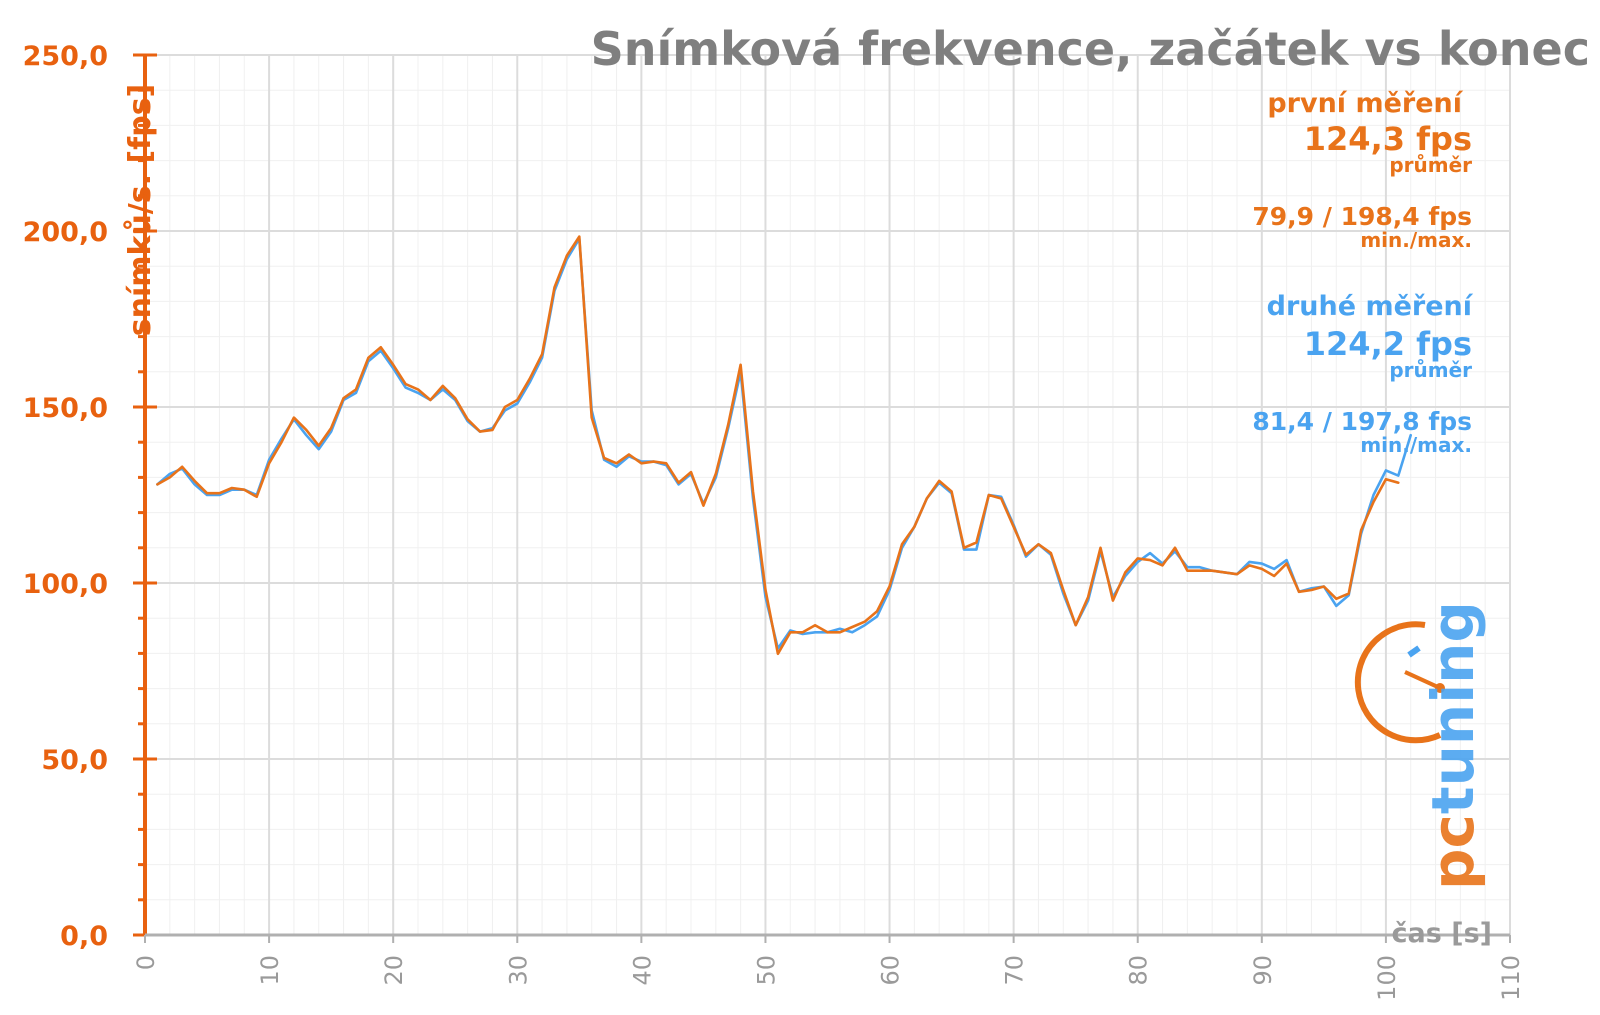 The height and width of the screenshot is (1015, 1600). I want to click on second-minmax: 81,4 / 197,8 fps, so click(1362, 421).